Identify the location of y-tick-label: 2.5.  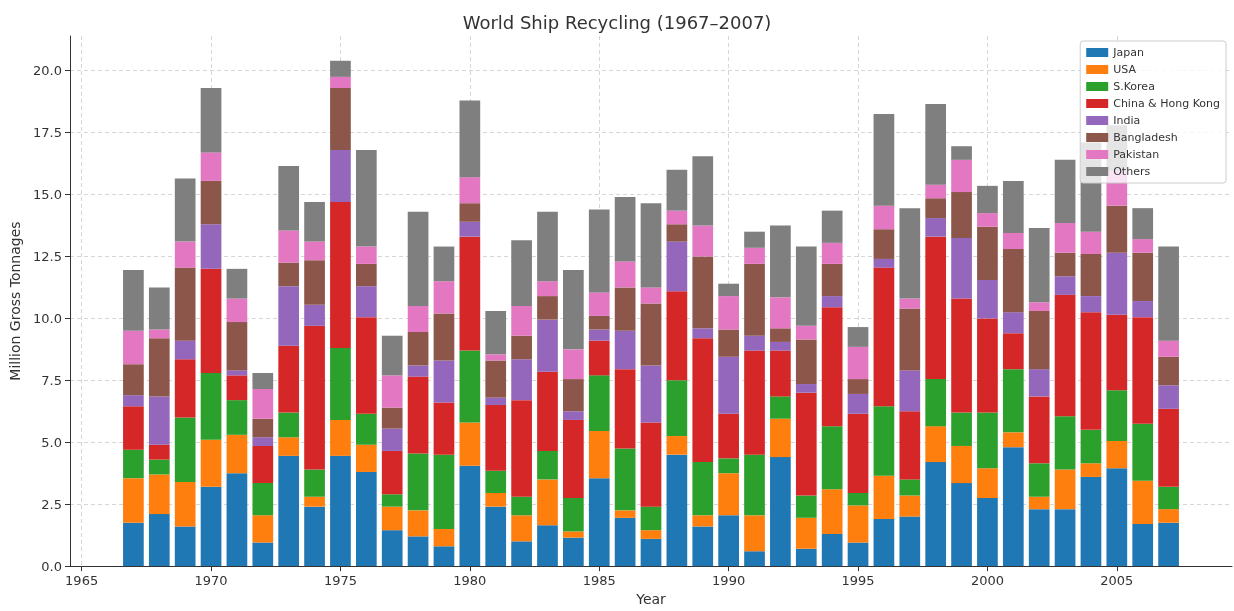
(51, 504).